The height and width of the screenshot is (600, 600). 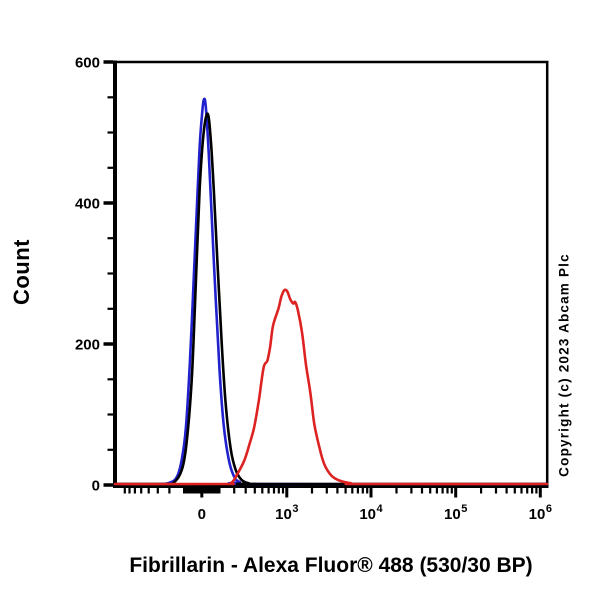 I want to click on x-axis-ticks, so click(x=332, y=492).